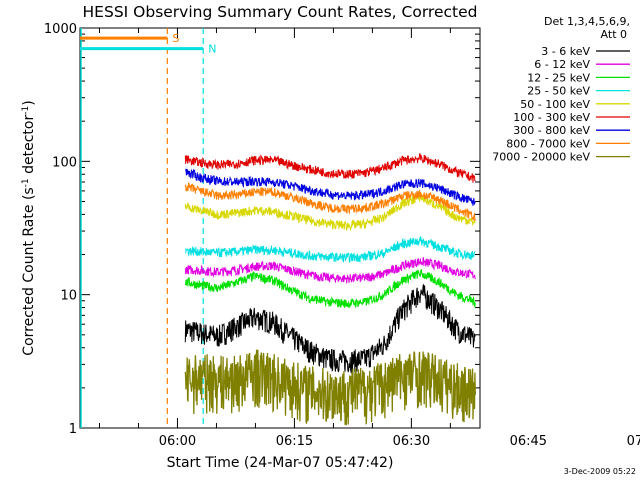  Describe the element at coordinates (26, 110) in the screenshot. I see `y-axis-label-sup2: -1` at that location.